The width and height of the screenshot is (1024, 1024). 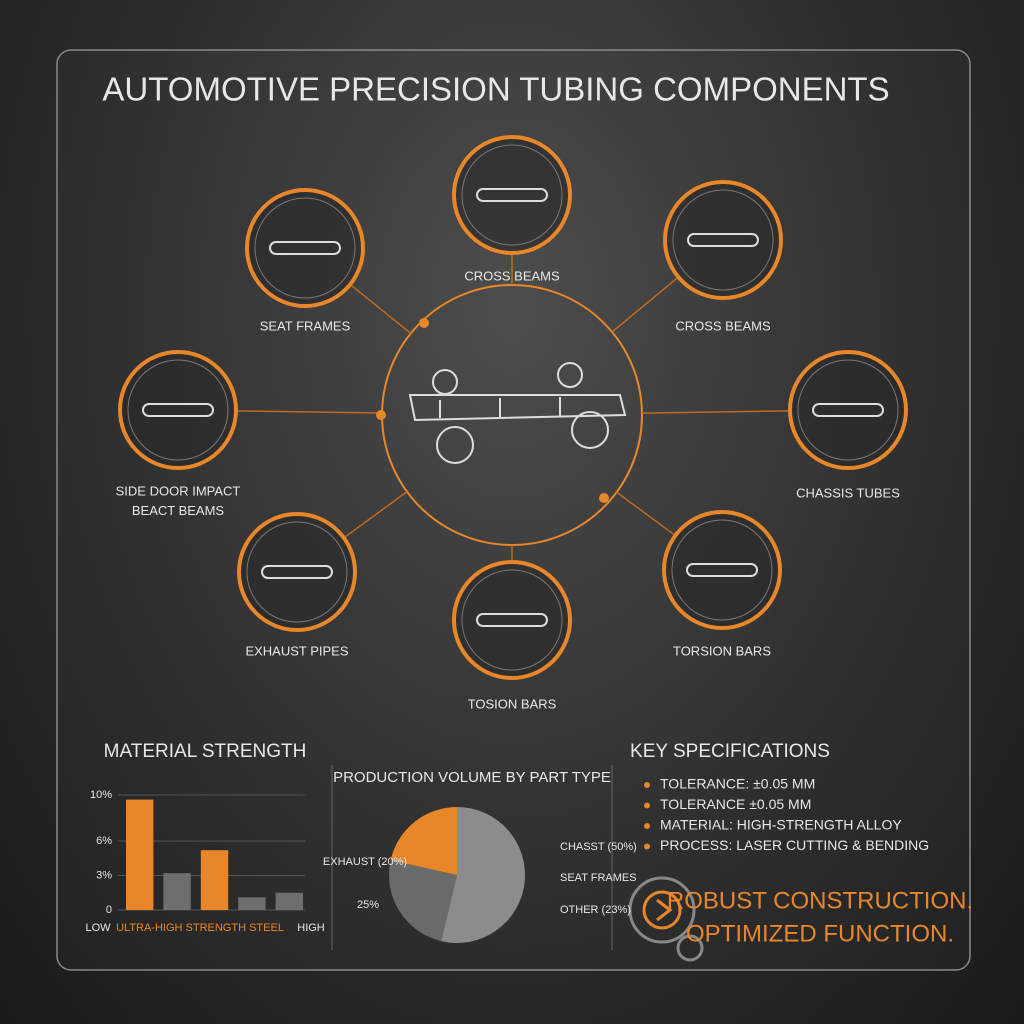 What do you see at coordinates (296, 650) in the screenshot?
I see `node-label: EXHAUST PIPES` at bounding box center [296, 650].